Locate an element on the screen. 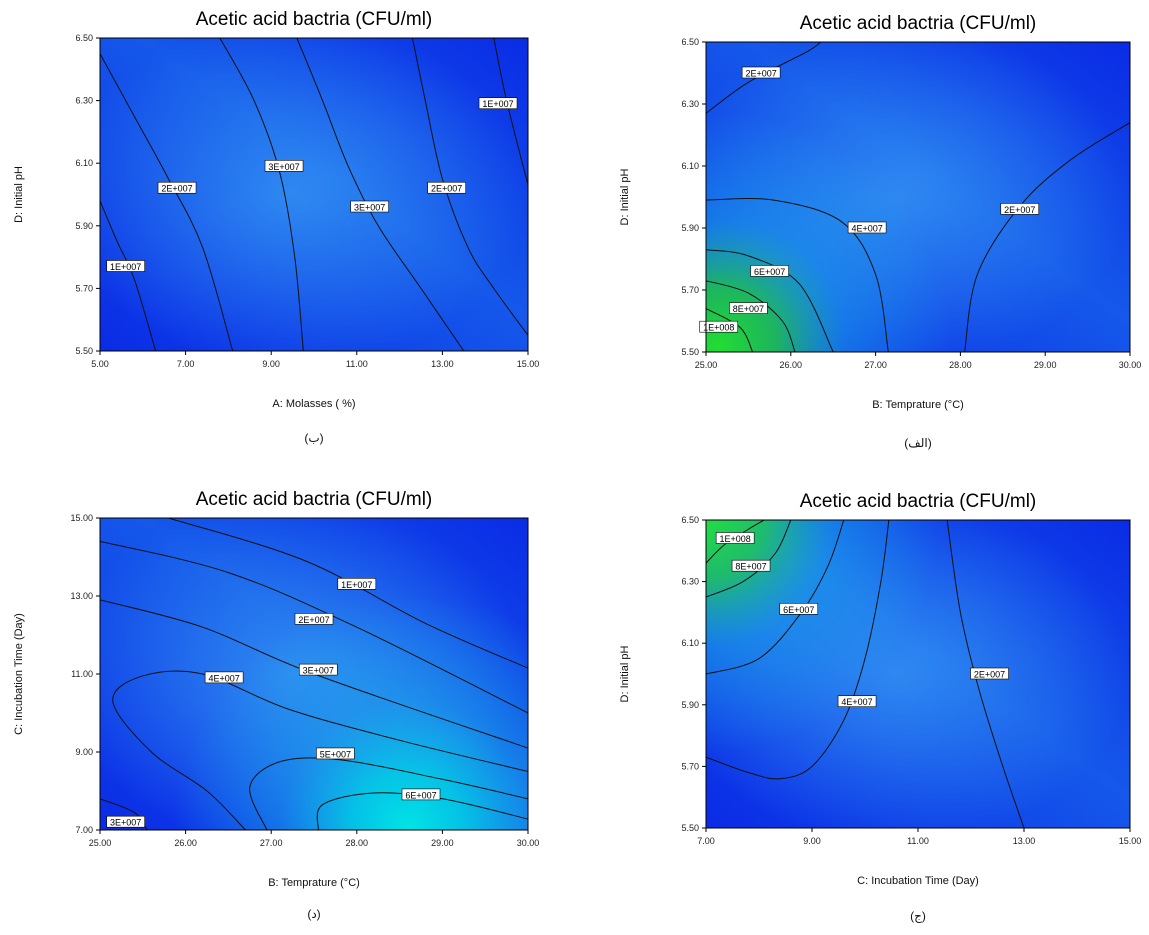  panel-caption: (الف) is located at coordinates (917, 443).